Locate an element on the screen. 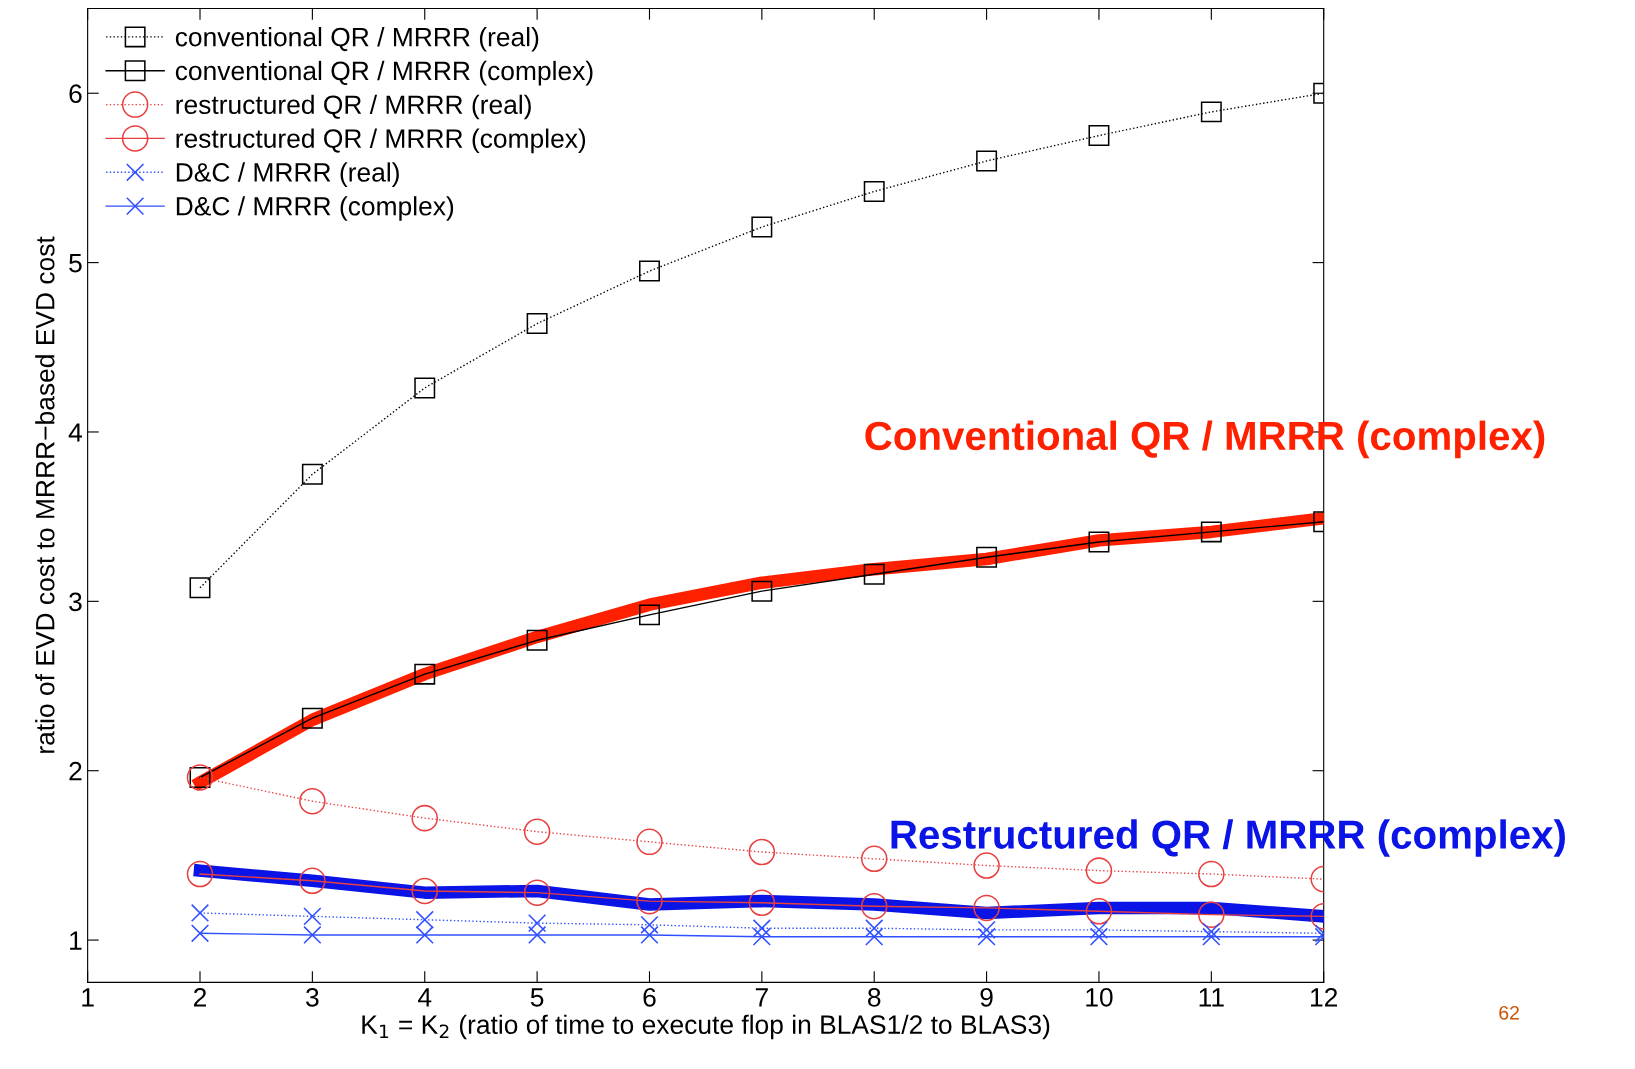 Image resolution: width=1635 pixels, height=1069 pixels. legend-label: D&C / MRRR (complex) is located at coordinates (315, 208).